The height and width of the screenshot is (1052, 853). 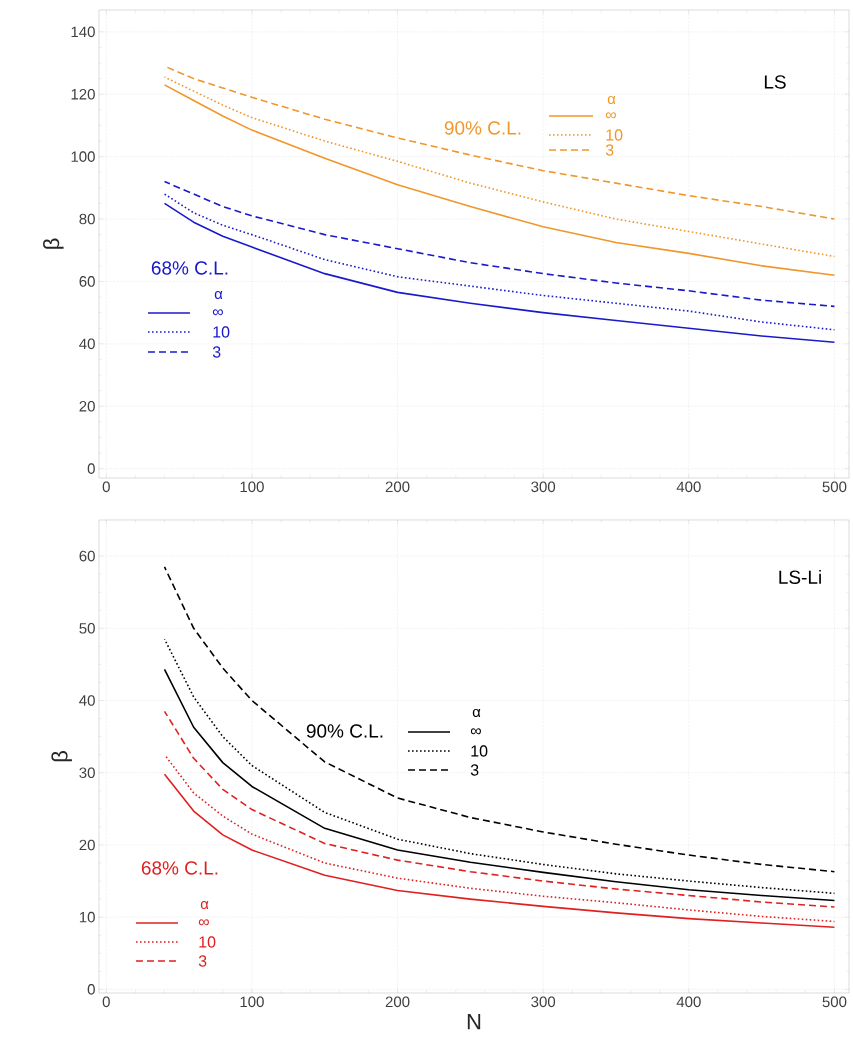 I want to click on y-tick-label: 10, so click(x=87, y=917).